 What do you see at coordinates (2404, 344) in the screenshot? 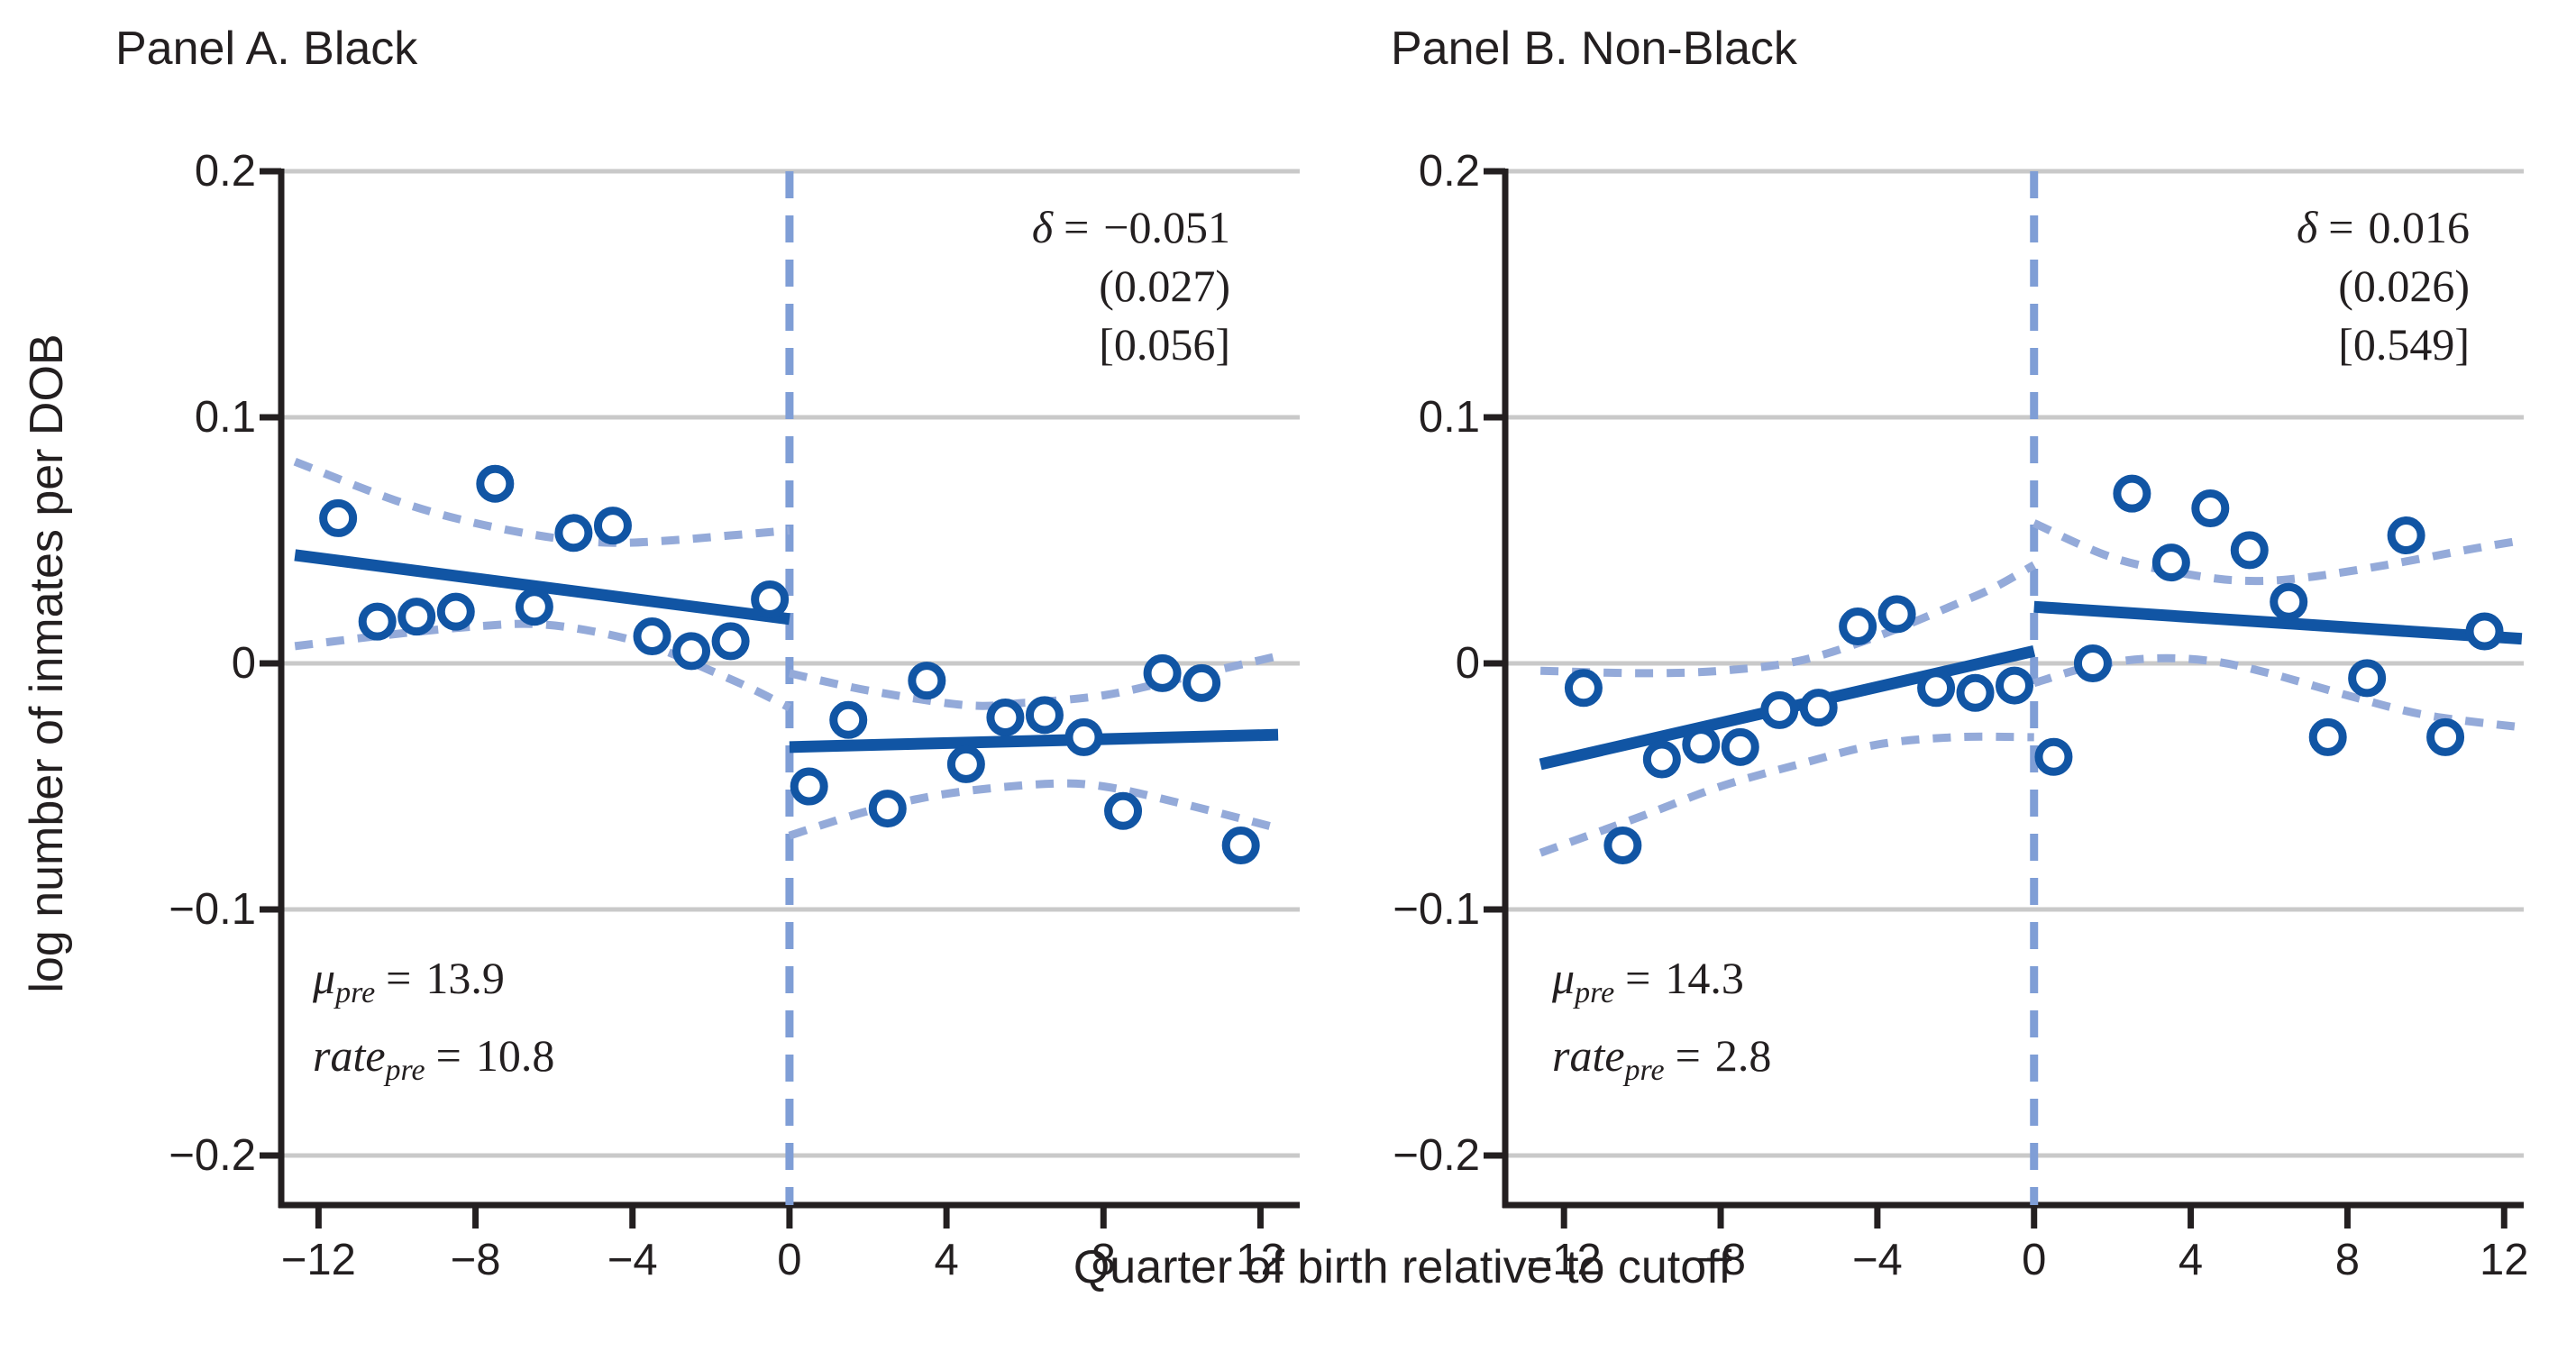
I see `panel-b-pval-line: [0.549]` at bounding box center [2404, 344].